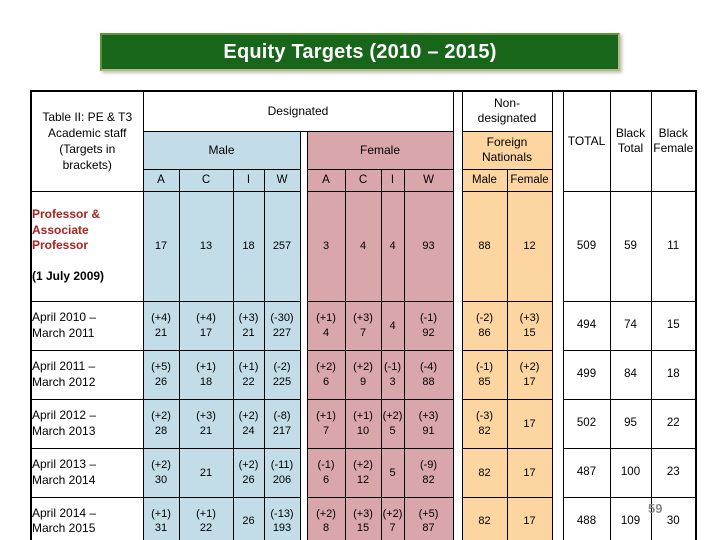 This screenshot has height=540, width=720. I want to click on data-cell: (-1) 6, so click(326, 472).